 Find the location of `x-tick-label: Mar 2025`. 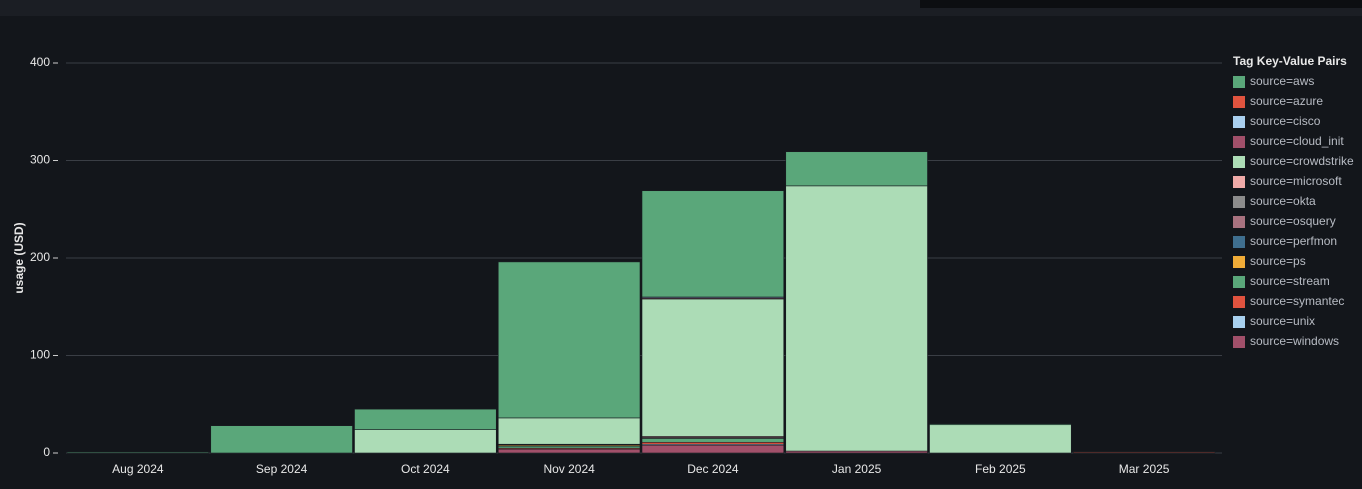

x-tick-label: Mar 2025 is located at coordinates (1144, 469).